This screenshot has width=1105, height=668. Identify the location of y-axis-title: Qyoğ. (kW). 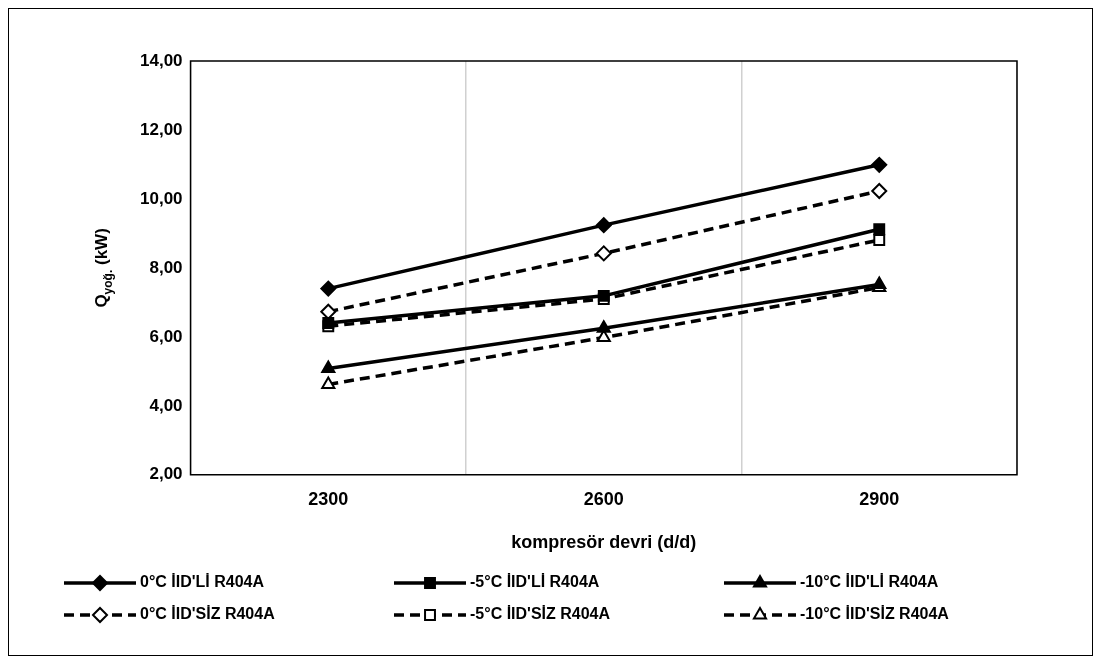
(103, 268).